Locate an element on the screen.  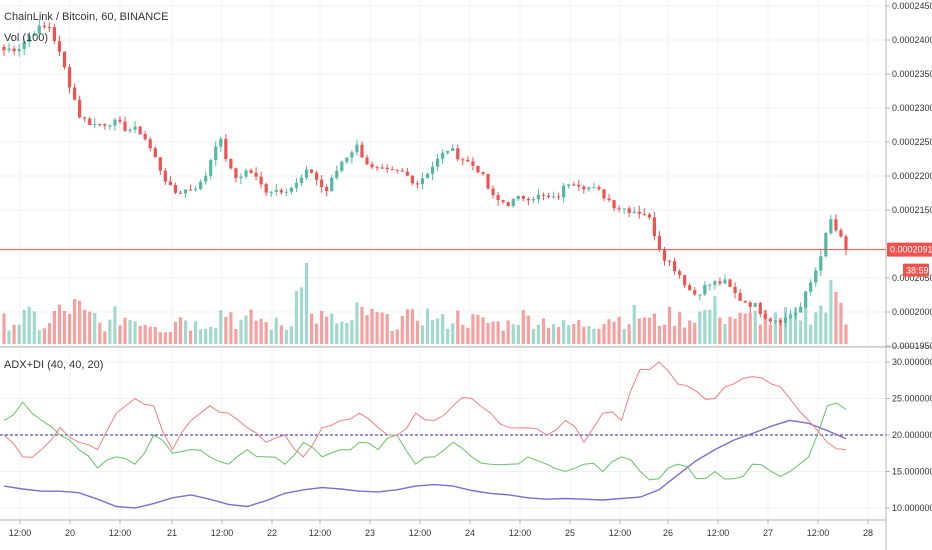
last-price-value: 0.00020918 is located at coordinates (911, 250).